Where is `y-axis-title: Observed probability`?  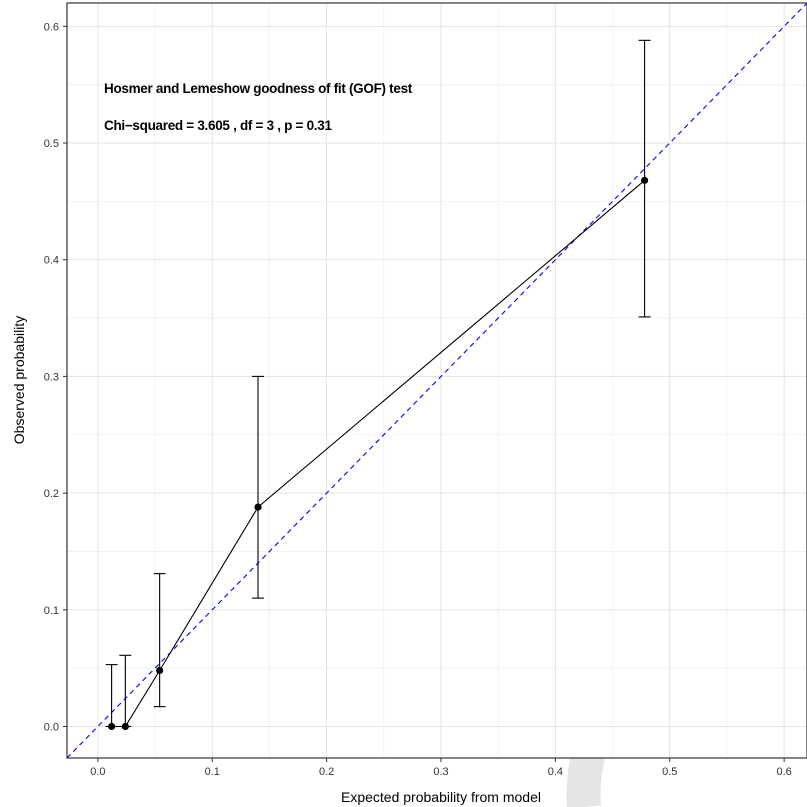
y-axis-title: Observed probability is located at coordinates (19, 380).